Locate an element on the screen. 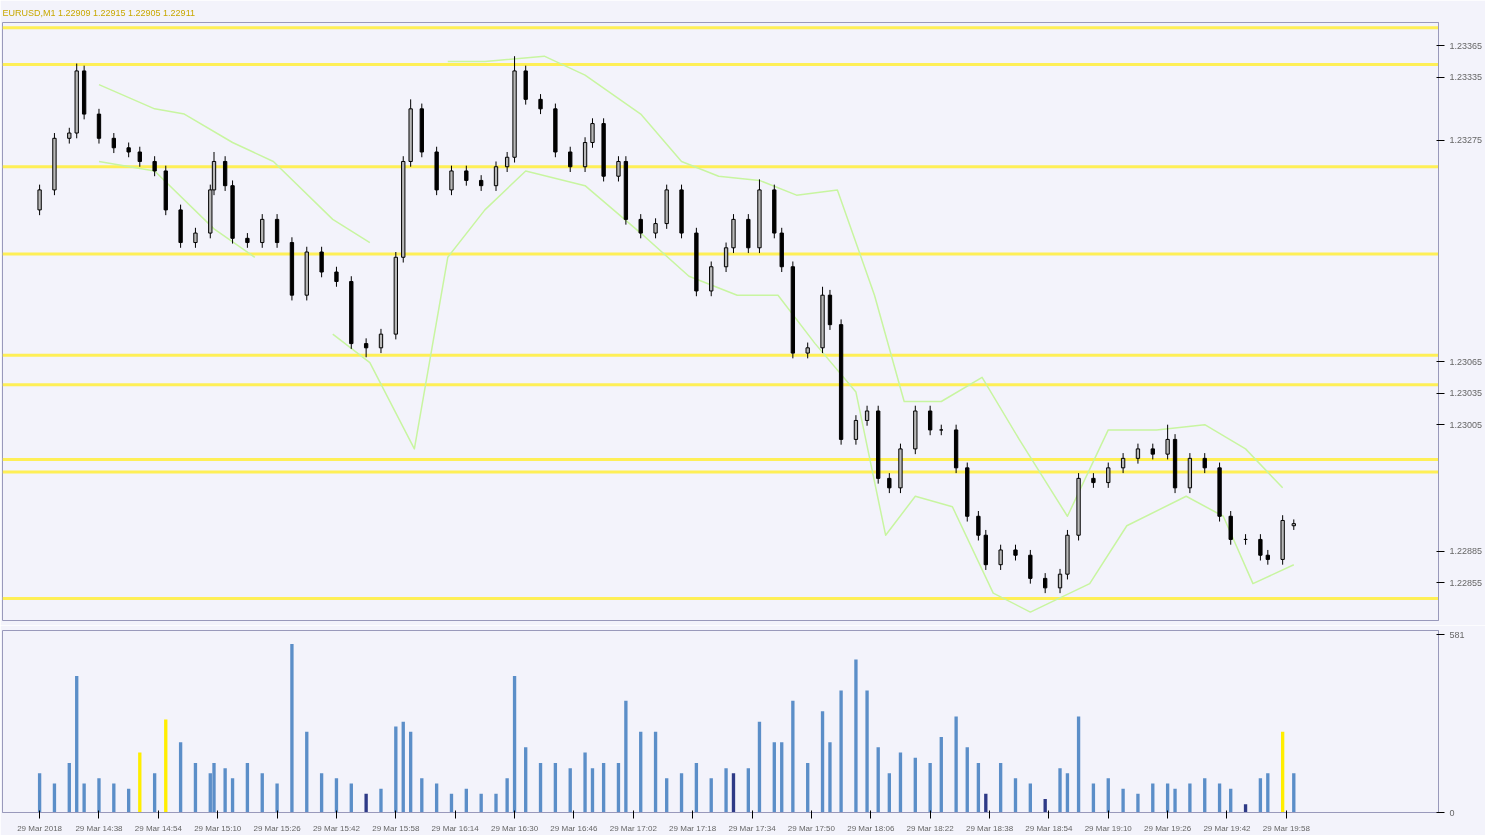  x-tick-label: 29 Mar 17:34 is located at coordinates (752, 828).